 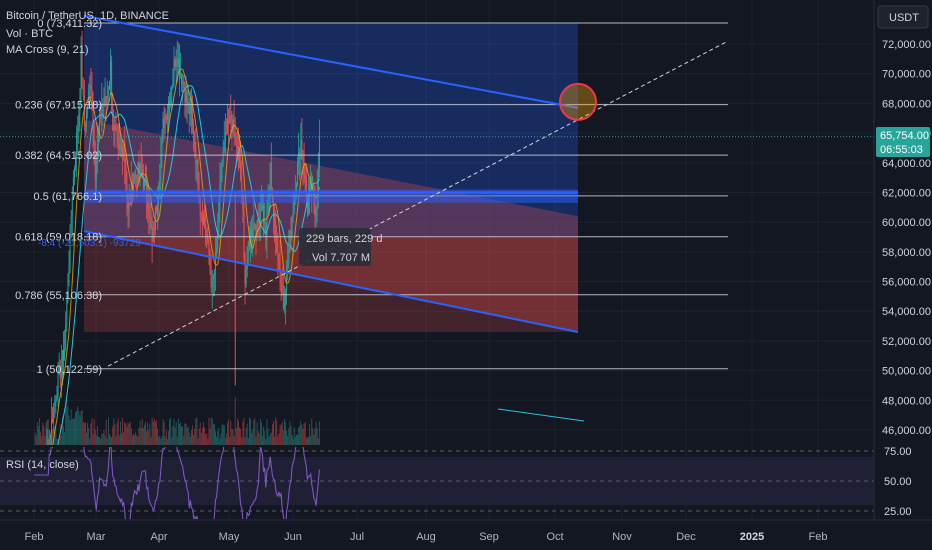 I want to click on time-tick-label: Nov, so click(x=622, y=537).